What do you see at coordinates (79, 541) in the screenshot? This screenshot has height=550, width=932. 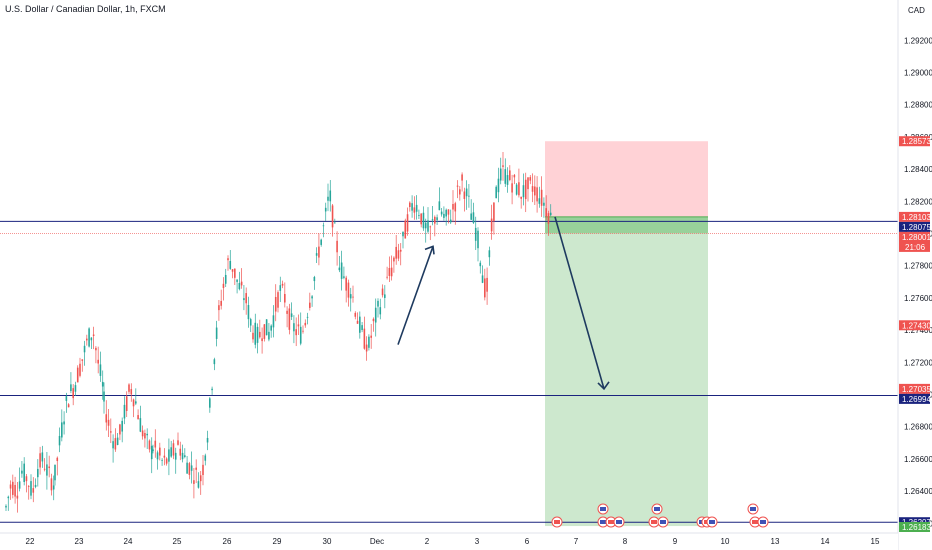 I see `x-tick-label-1: 23` at bounding box center [79, 541].